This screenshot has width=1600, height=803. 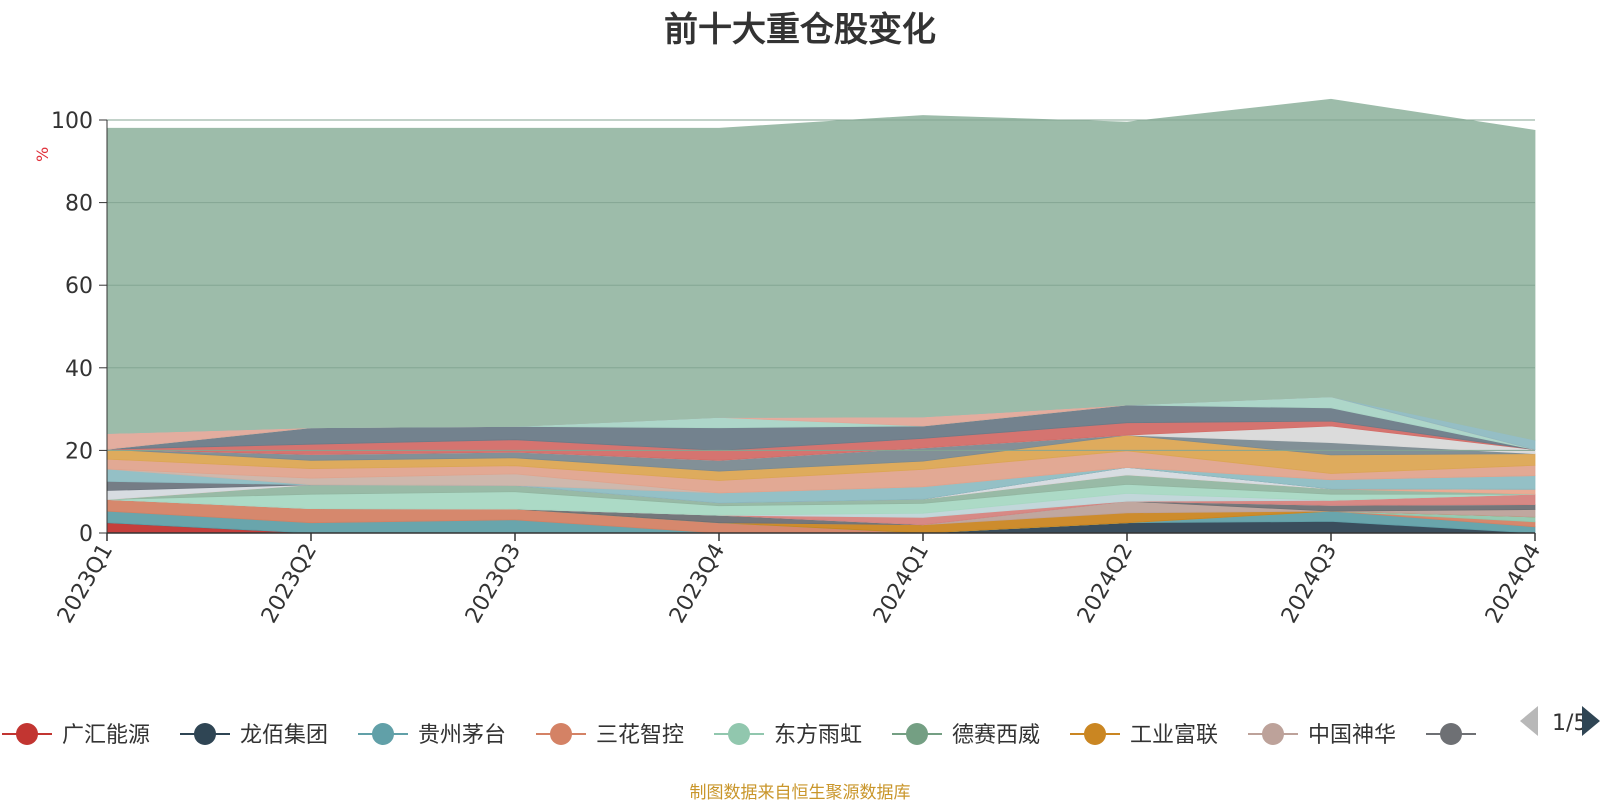 What do you see at coordinates (1591, 721) in the screenshot?
I see `legend-next-icon` at bounding box center [1591, 721].